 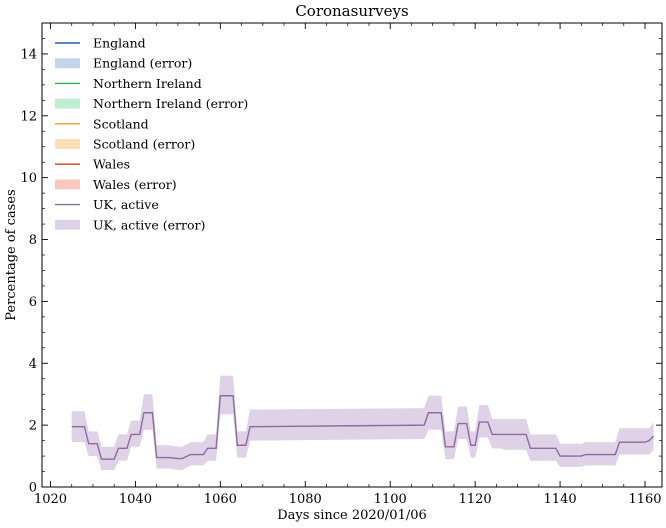 What do you see at coordinates (142, 63) in the screenshot?
I see `legend-label-england-error: England (error)` at bounding box center [142, 63].